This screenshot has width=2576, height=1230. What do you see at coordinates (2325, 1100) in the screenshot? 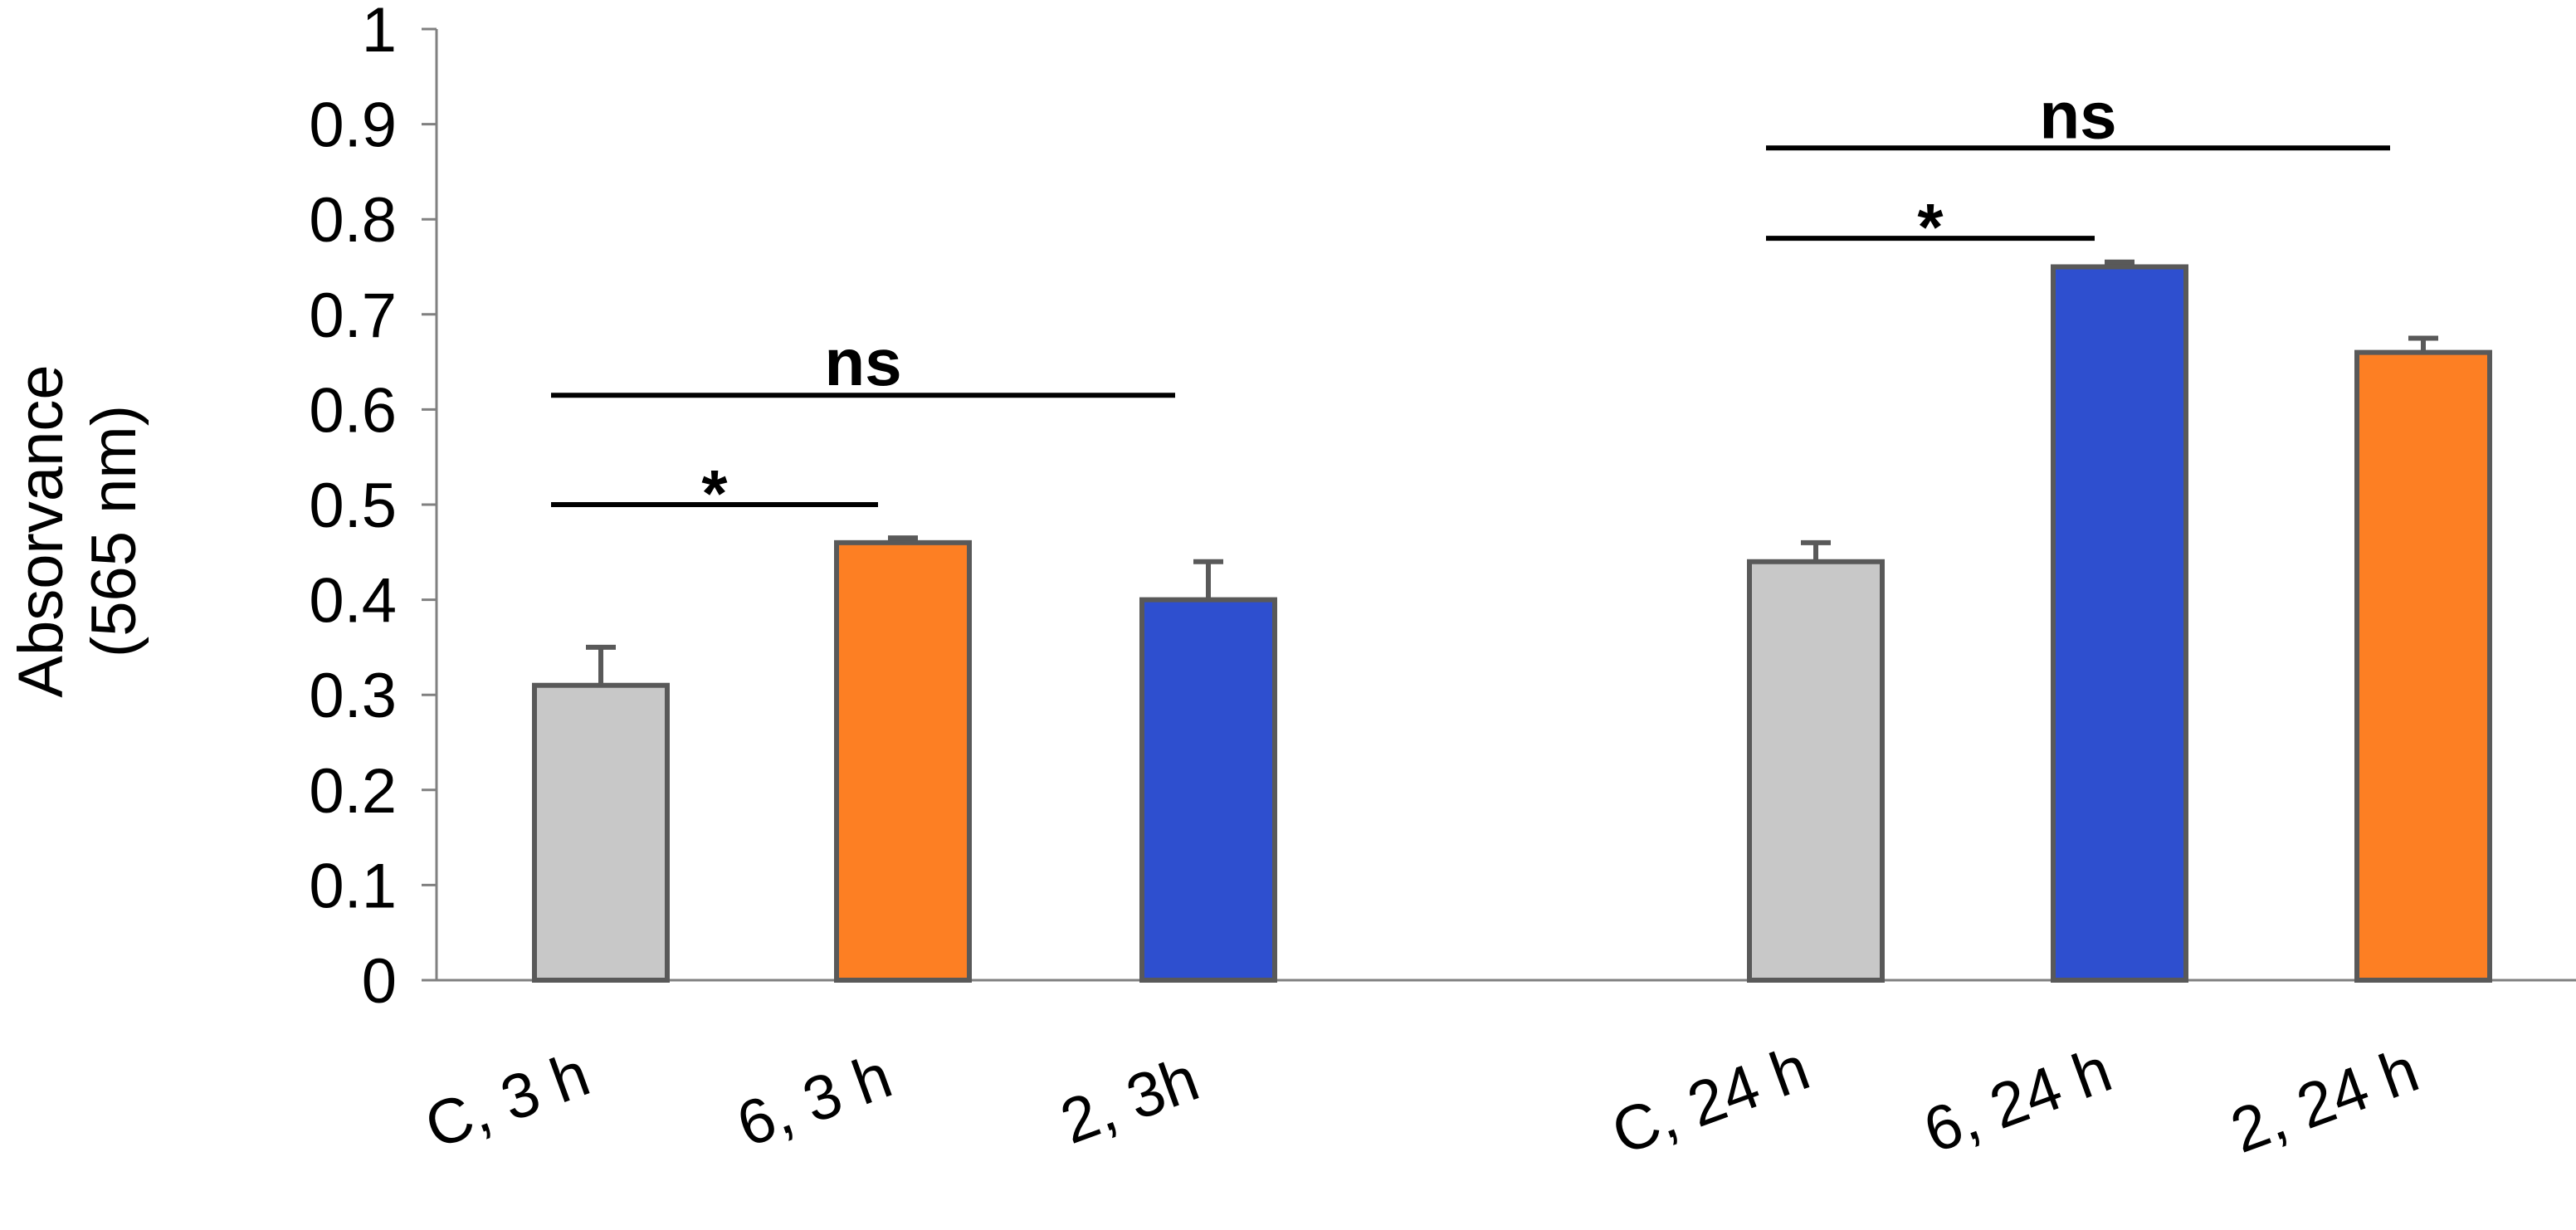
I see `x-category-label: 2, 24 h` at bounding box center [2325, 1100].